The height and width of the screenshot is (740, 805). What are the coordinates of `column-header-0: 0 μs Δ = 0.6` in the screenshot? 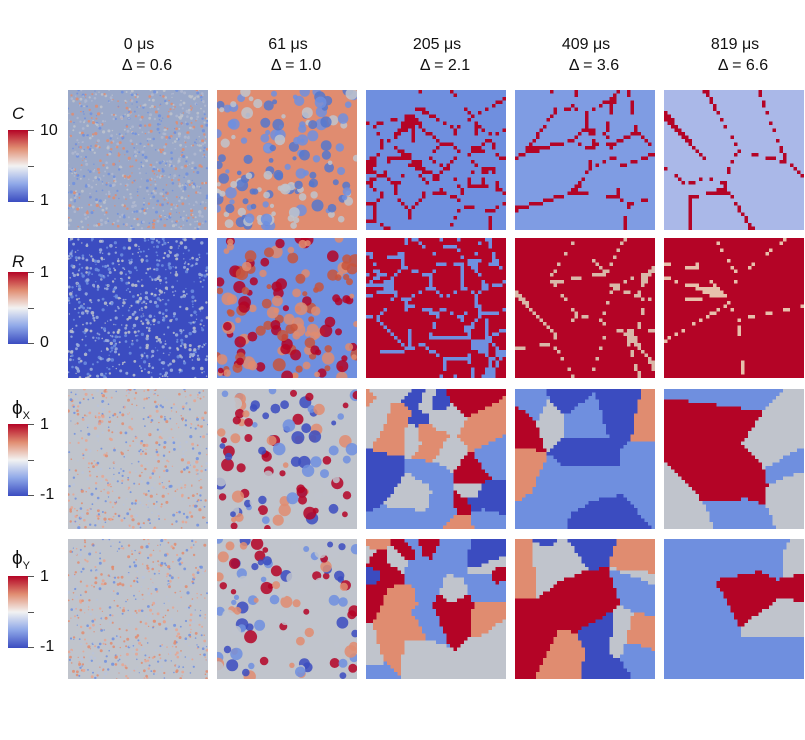 It's located at (139, 55).